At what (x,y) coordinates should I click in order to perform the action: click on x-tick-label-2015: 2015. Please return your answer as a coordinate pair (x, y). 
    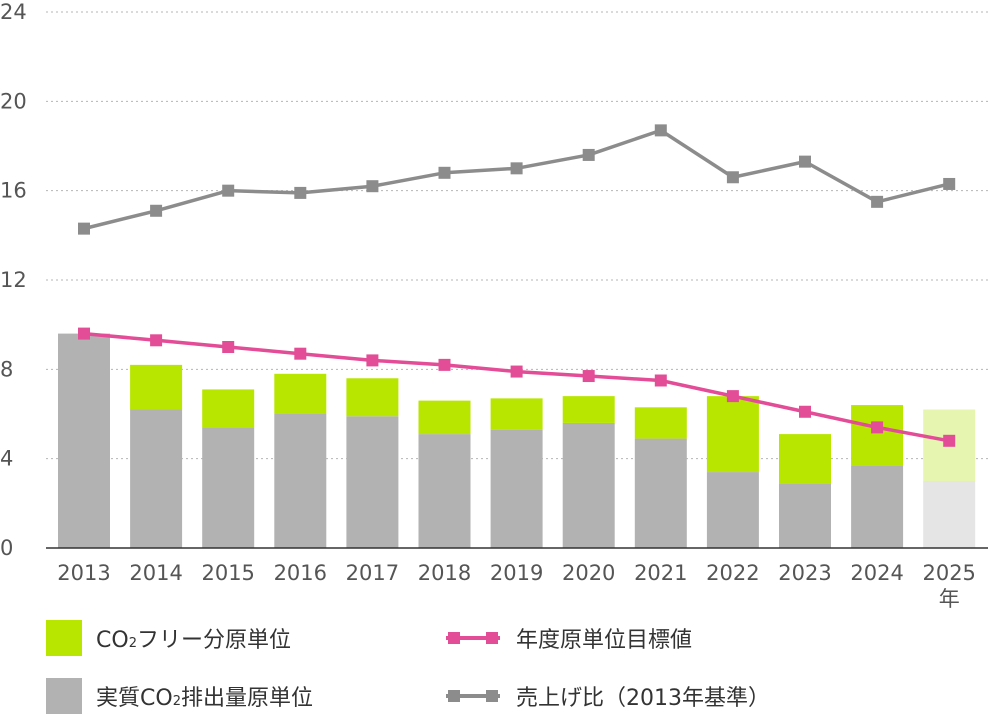
    Looking at the image, I should click on (227, 573).